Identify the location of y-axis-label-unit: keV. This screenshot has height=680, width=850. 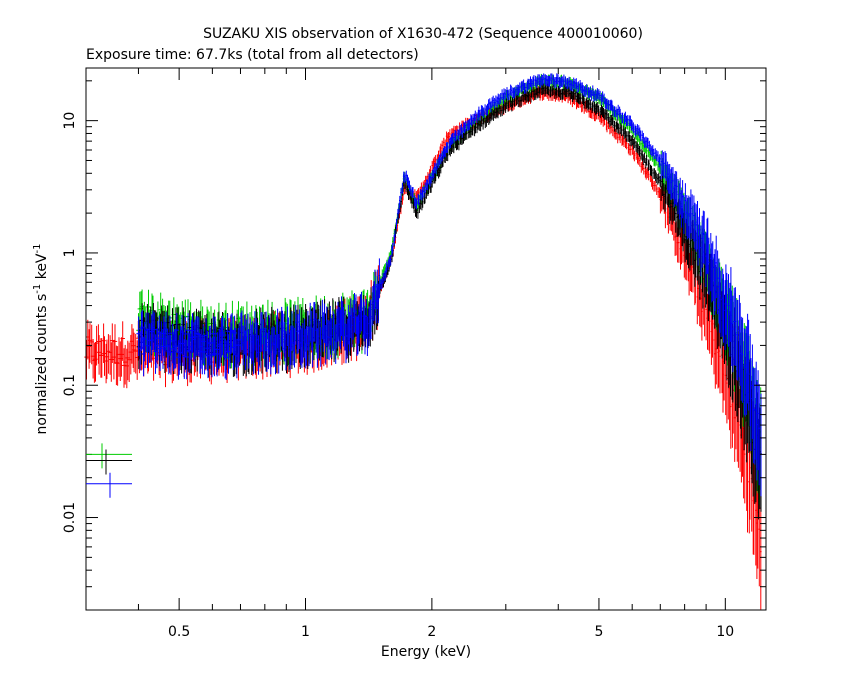
(42, 268).